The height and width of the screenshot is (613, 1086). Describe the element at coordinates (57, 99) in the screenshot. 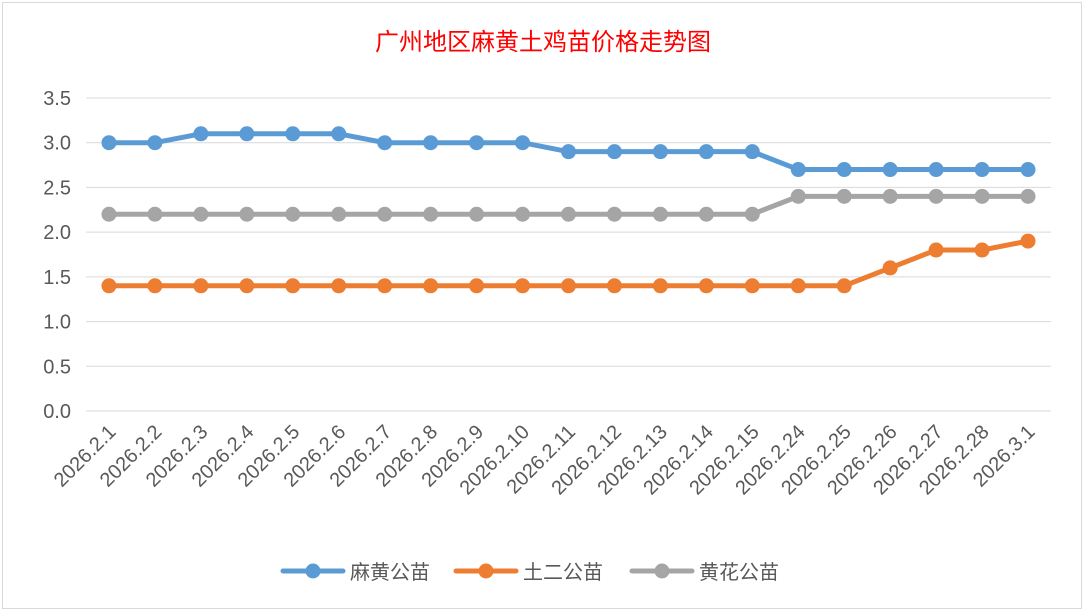

I see `y-tick-label: 3.5` at that location.